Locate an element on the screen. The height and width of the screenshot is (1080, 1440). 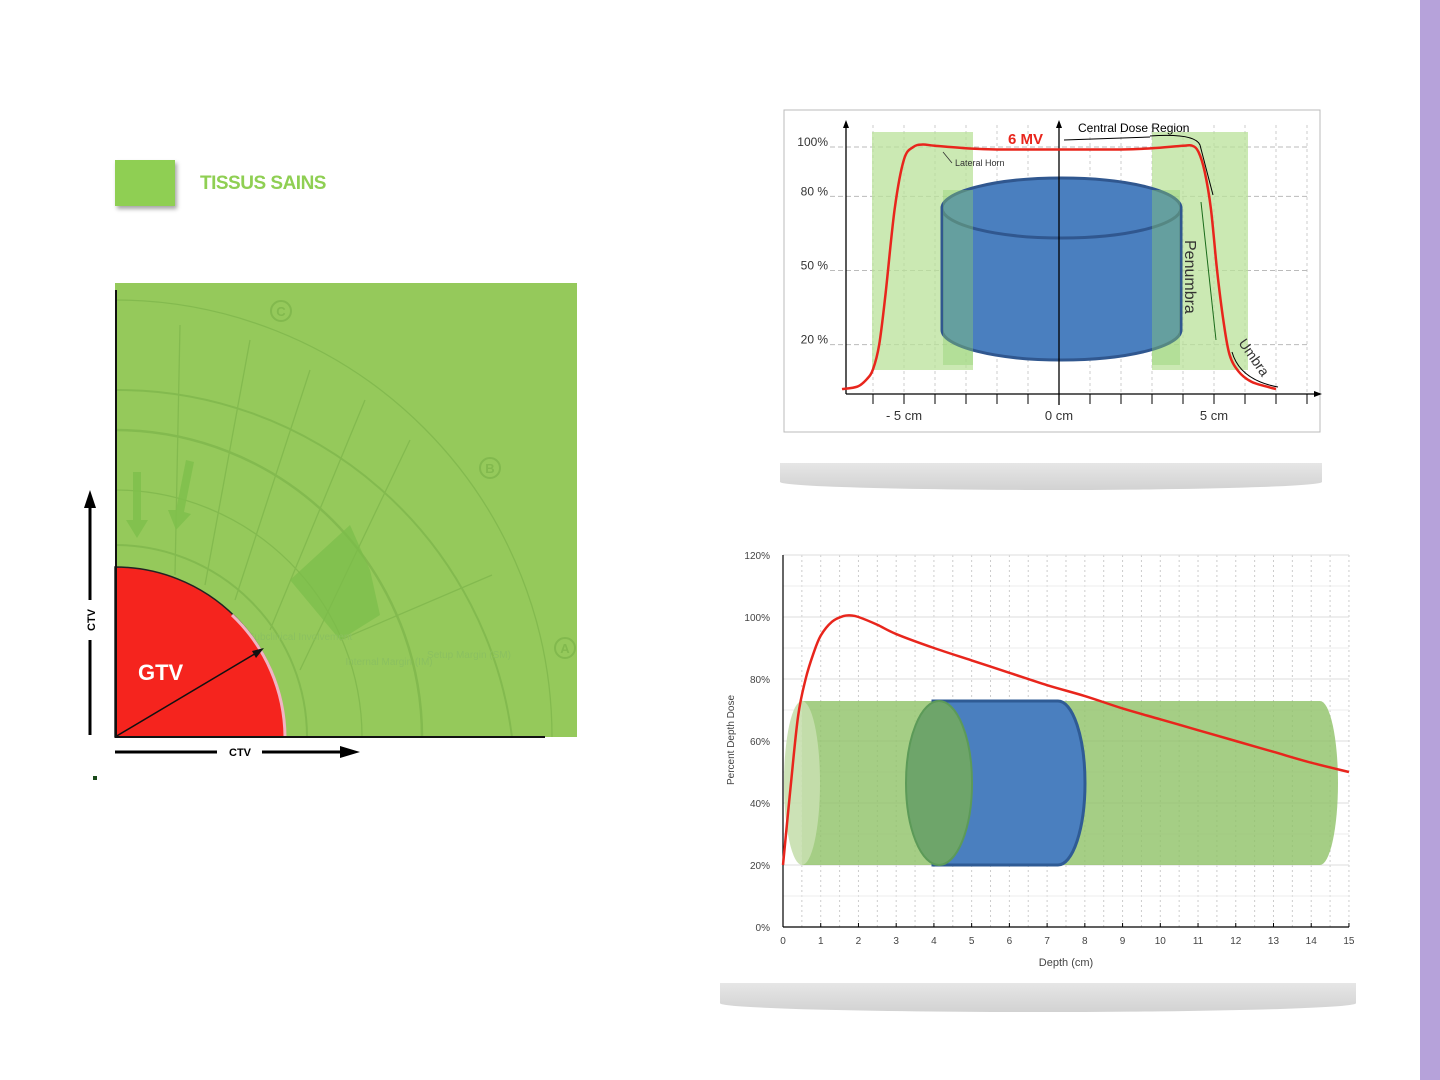
x-tick-label: 4 is located at coordinates (934, 941).